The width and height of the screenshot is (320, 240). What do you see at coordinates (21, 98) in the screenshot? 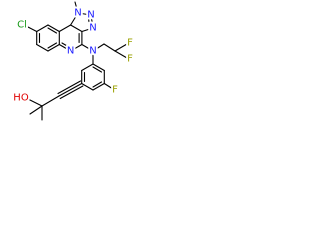
I see `atom-label: HO` at bounding box center [21, 98].